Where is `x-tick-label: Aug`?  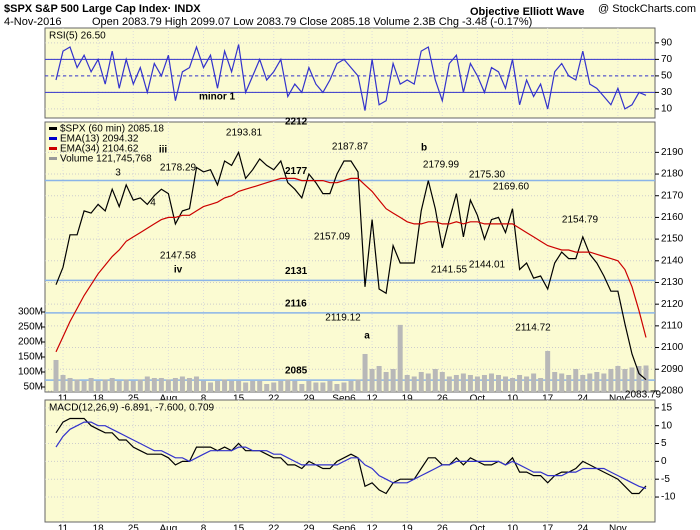
x-tick-label: Aug is located at coordinates (168, 527).